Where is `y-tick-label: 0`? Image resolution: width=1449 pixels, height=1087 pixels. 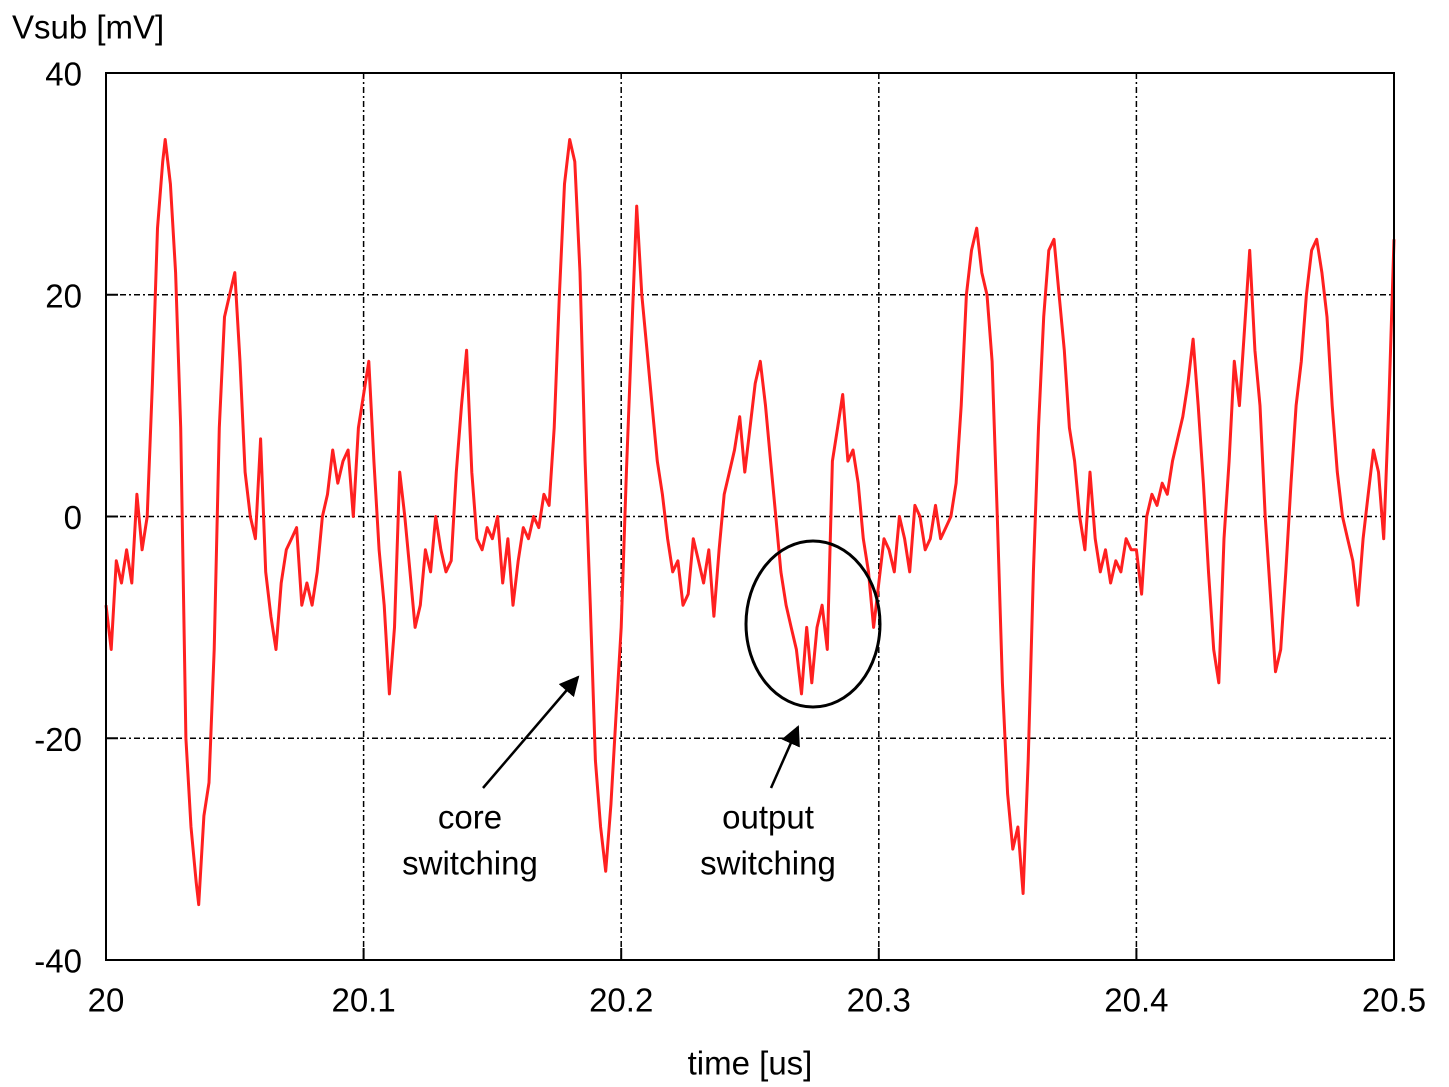
y-tick-label: 0 is located at coordinates (73, 517).